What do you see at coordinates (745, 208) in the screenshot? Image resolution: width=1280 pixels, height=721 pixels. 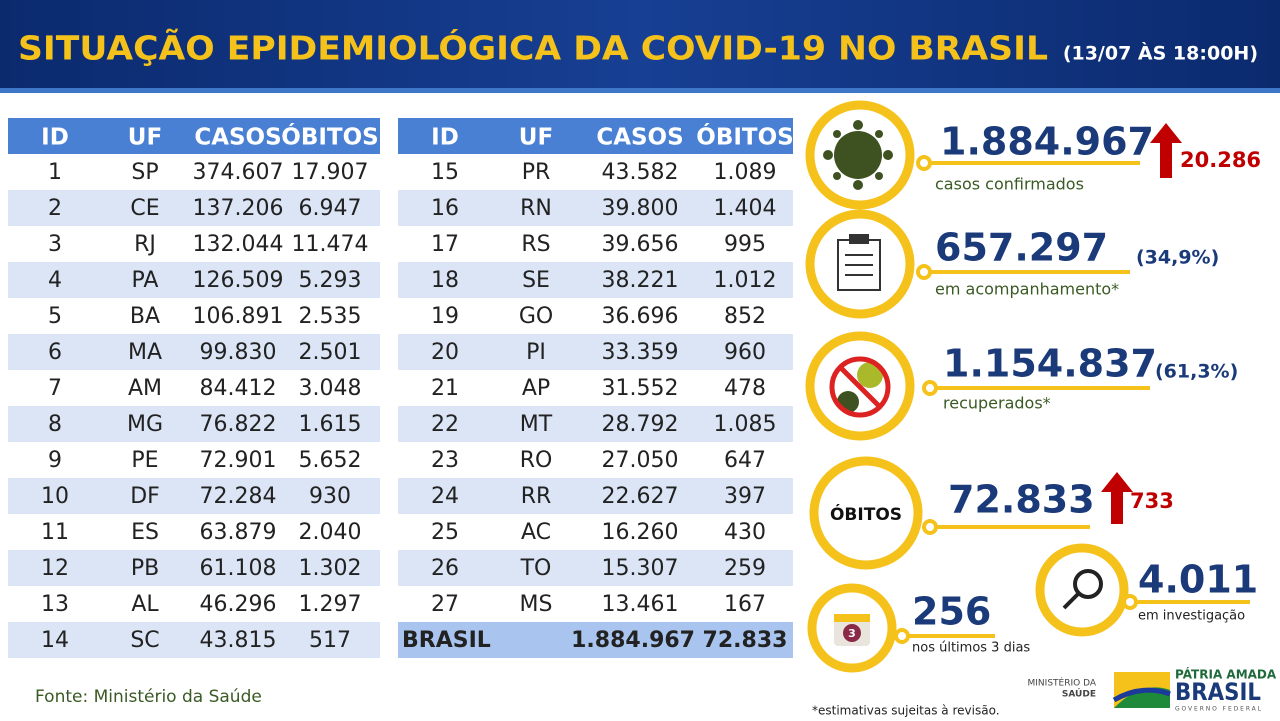 I see `table-cell: 1.404` at bounding box center [745, 208].